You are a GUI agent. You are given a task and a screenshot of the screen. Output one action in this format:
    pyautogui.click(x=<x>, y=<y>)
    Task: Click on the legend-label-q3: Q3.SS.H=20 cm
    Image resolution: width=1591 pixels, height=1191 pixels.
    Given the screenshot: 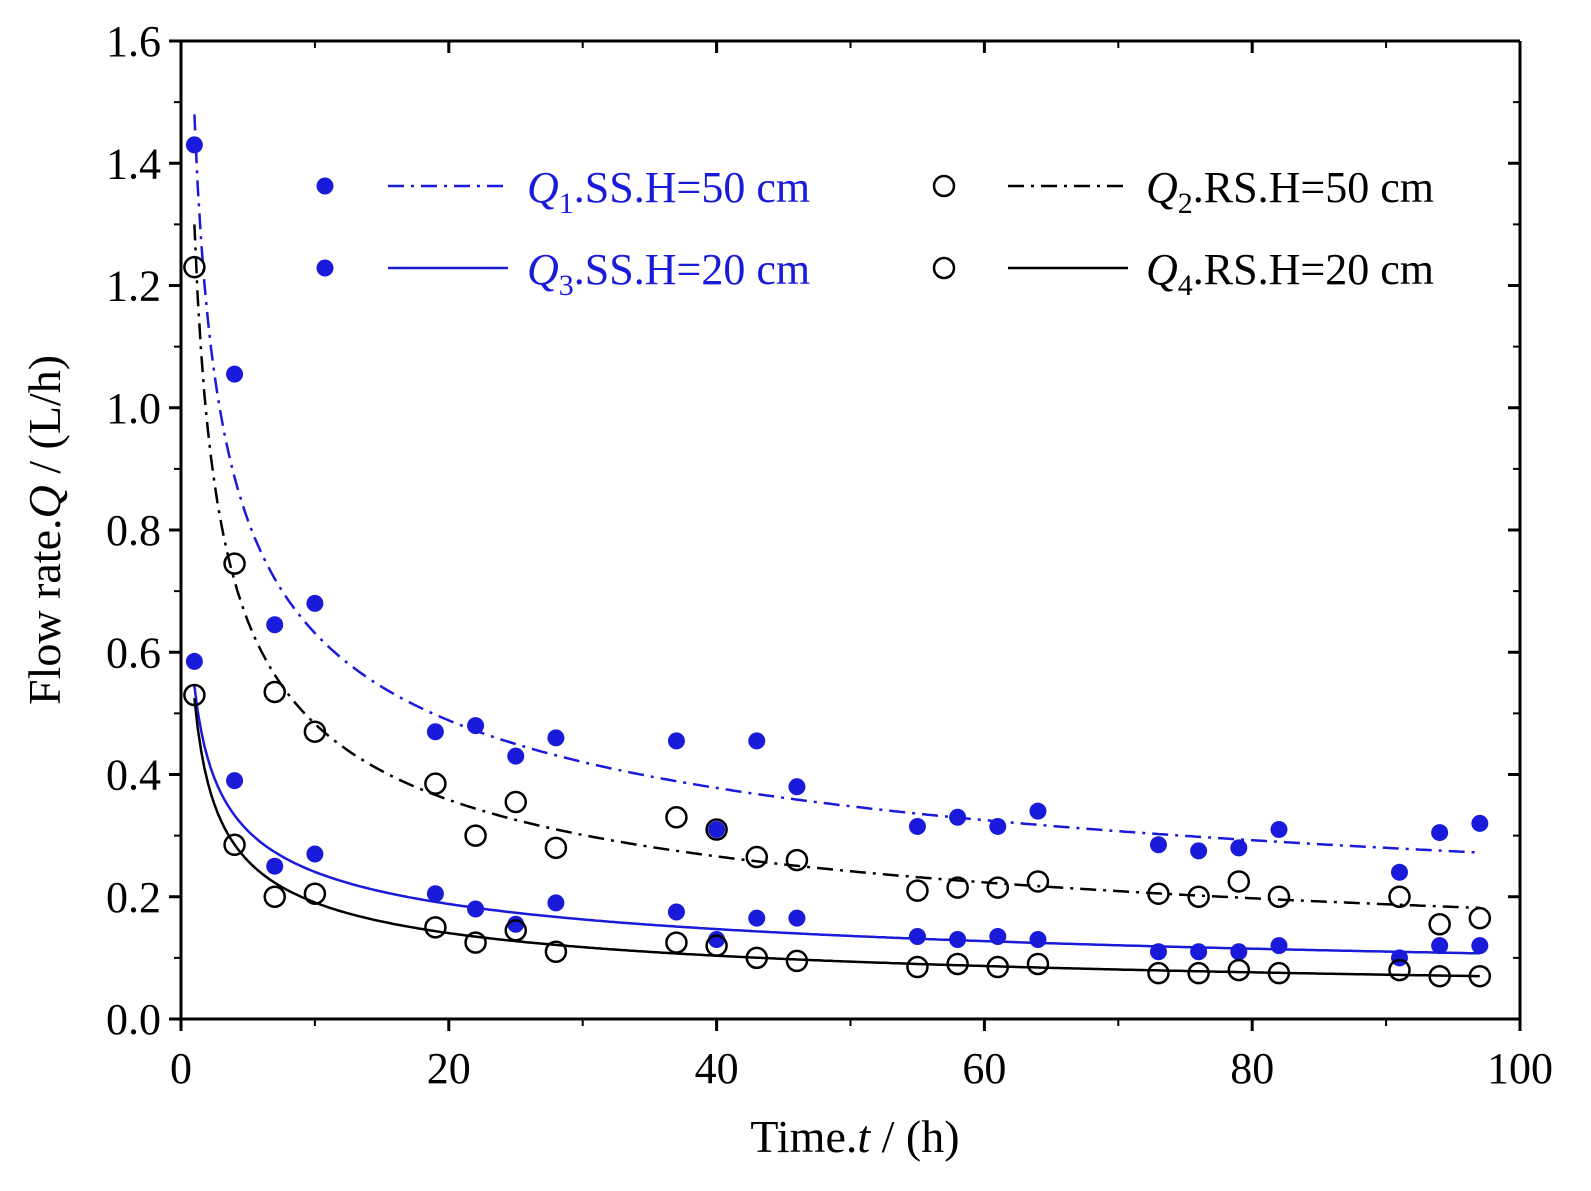 What is the action you would take?
    pyautogui.click(x=668, y=273)
    